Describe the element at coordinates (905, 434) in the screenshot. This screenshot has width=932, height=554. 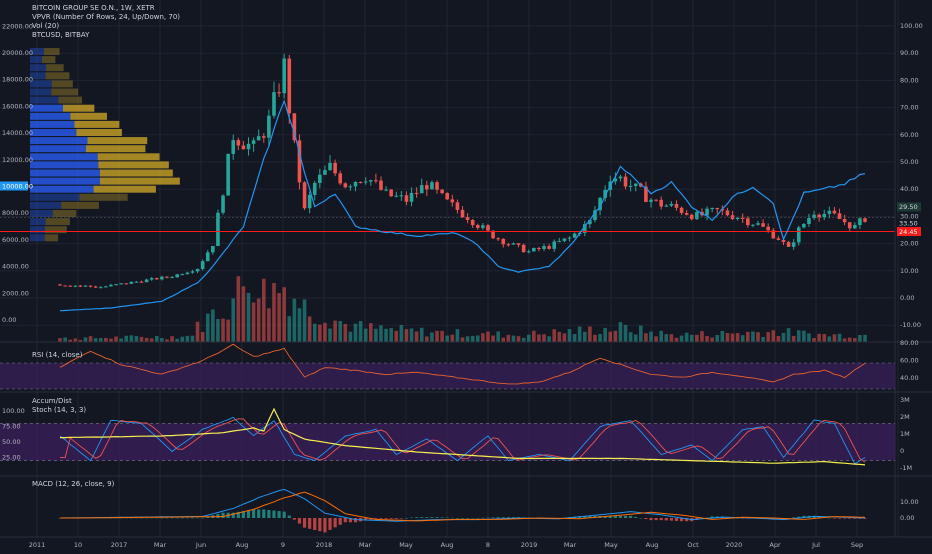
I see `stoch-right-tick: 1M` at that location.